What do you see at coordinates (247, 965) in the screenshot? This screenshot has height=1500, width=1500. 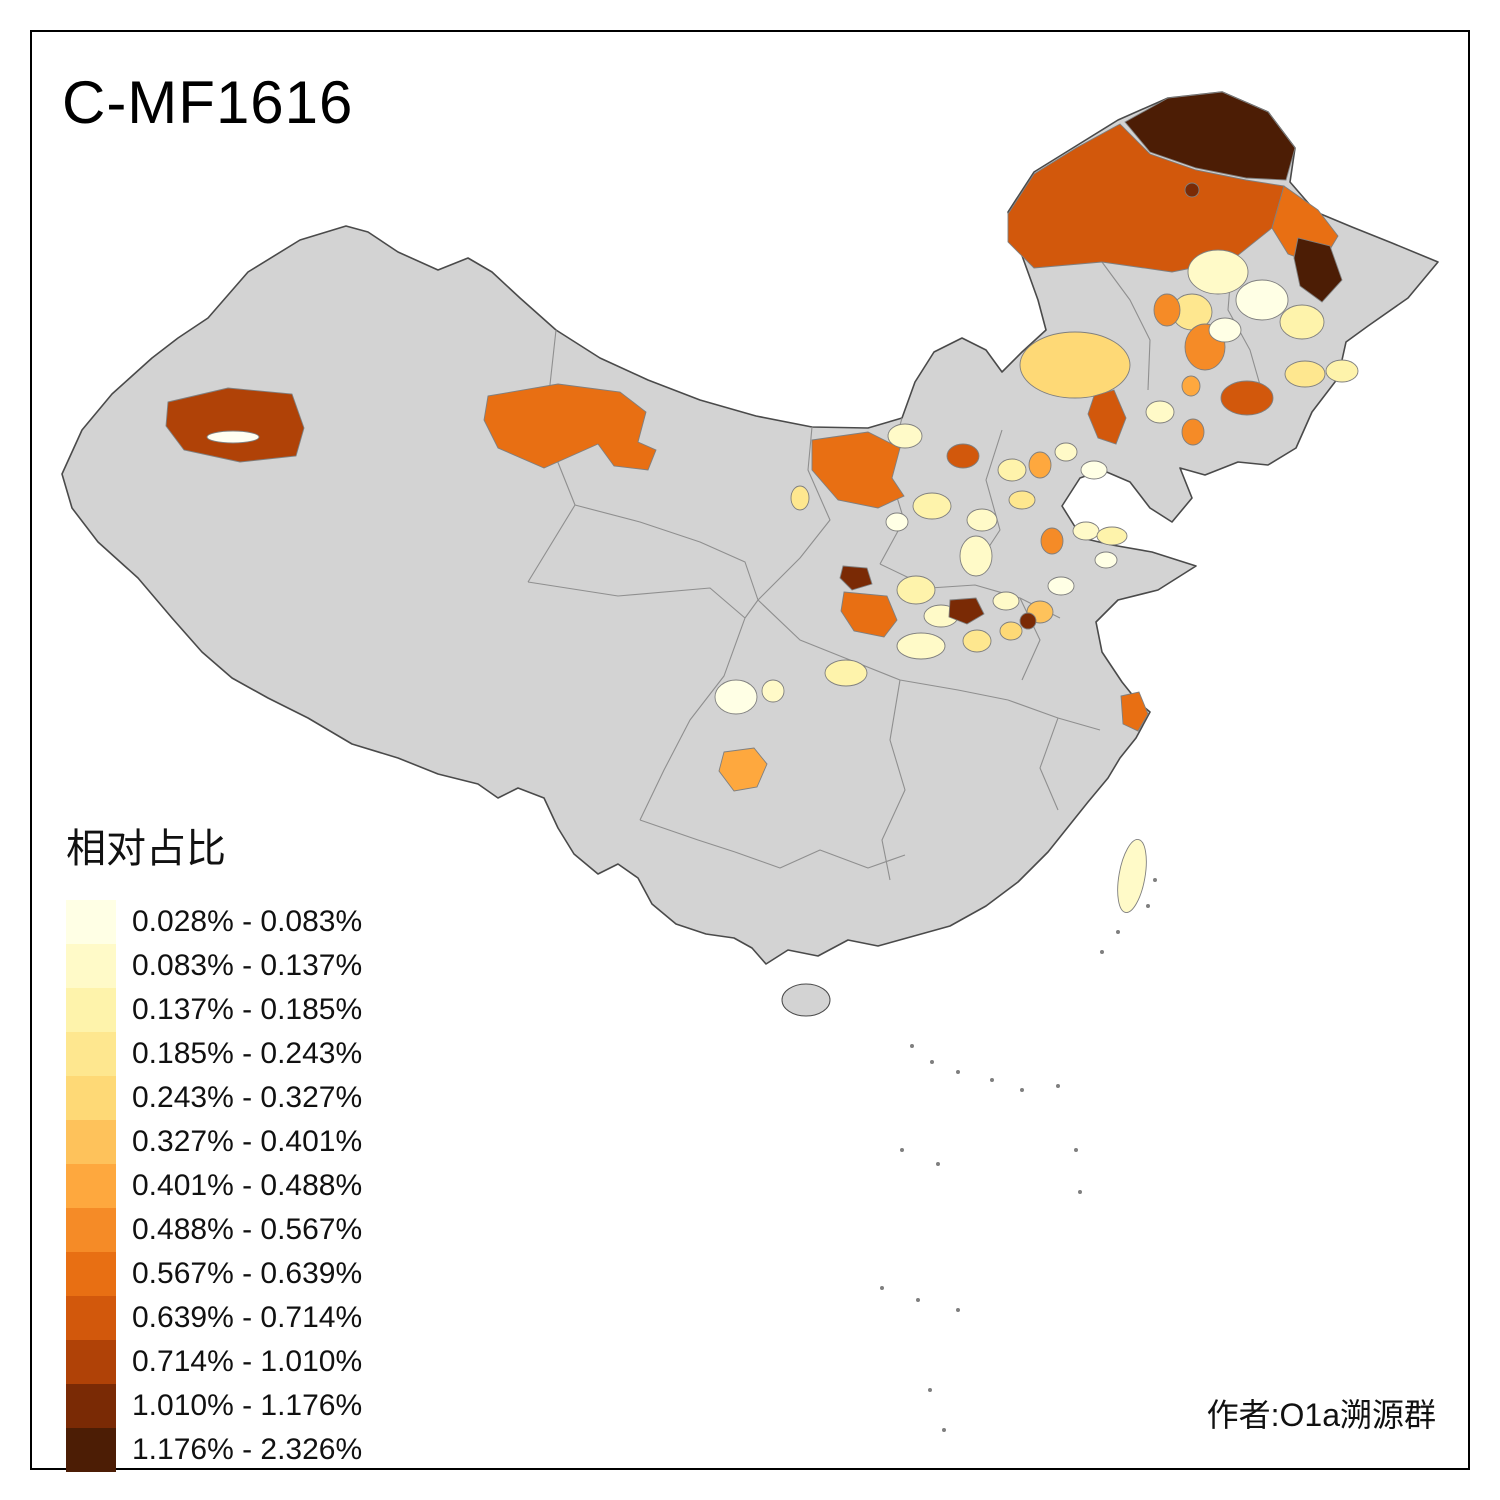 I see `legend-label: 0.083% - 0.137%` at bounding box center [247, 965].